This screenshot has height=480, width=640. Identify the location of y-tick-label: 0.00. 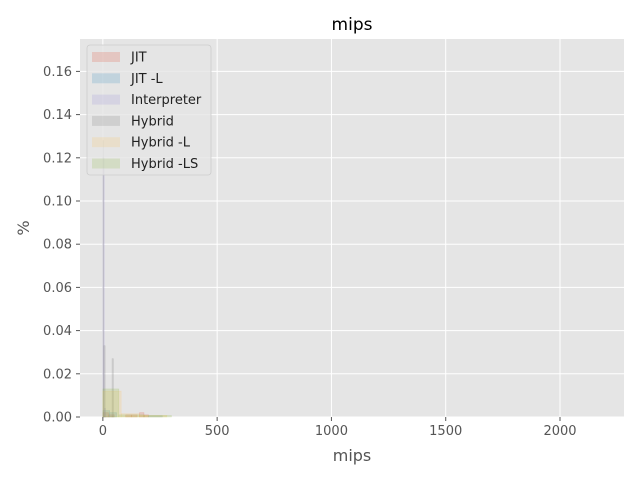
(57, 418).